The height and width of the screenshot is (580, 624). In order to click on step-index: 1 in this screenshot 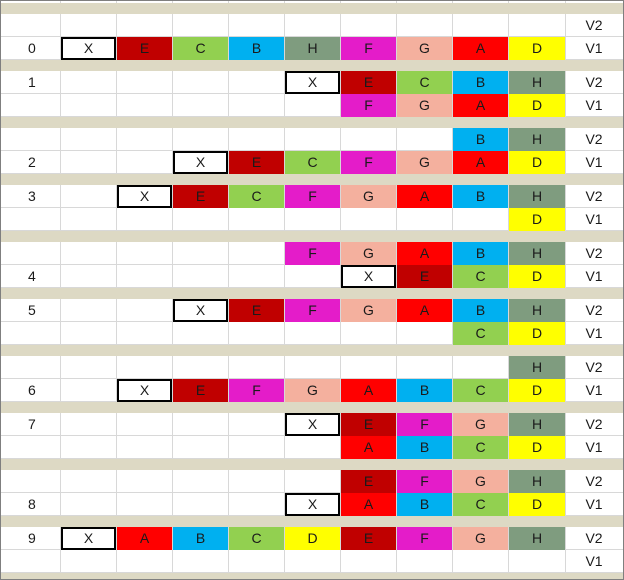, I will do `click(32, 82)`.